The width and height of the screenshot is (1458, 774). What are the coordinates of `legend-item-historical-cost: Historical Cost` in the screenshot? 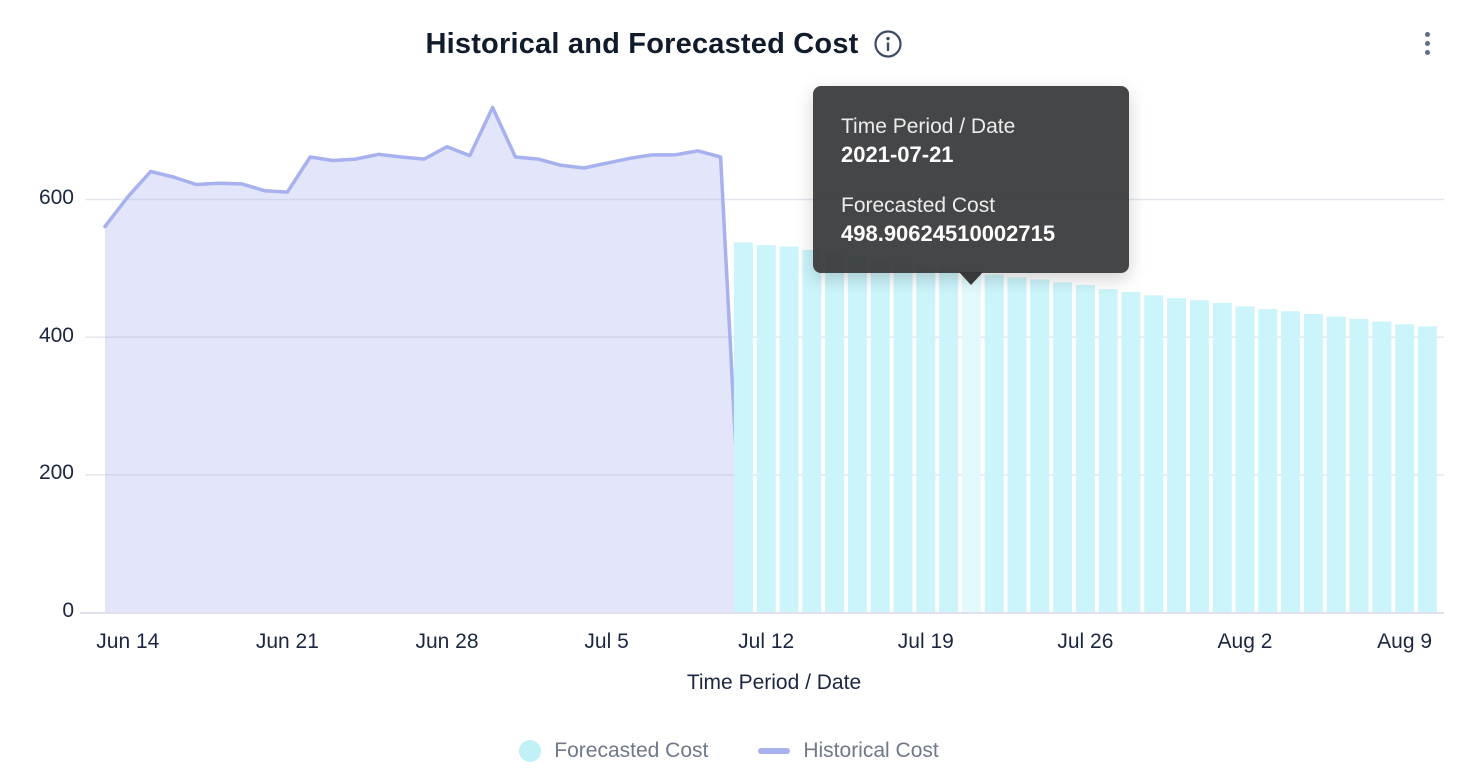 It's located at (848, 751).